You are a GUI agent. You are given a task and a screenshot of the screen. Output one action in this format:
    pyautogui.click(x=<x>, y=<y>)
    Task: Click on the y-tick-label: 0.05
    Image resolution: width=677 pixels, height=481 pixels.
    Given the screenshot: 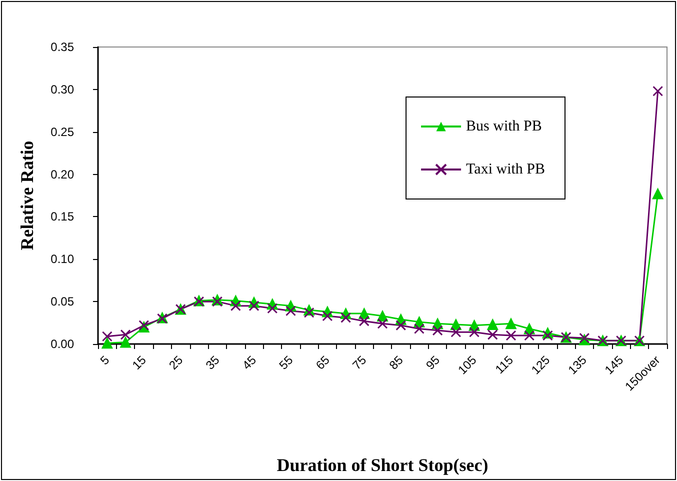 What is the action you would take?
    pyautogui.click(x=62, y=301)
    